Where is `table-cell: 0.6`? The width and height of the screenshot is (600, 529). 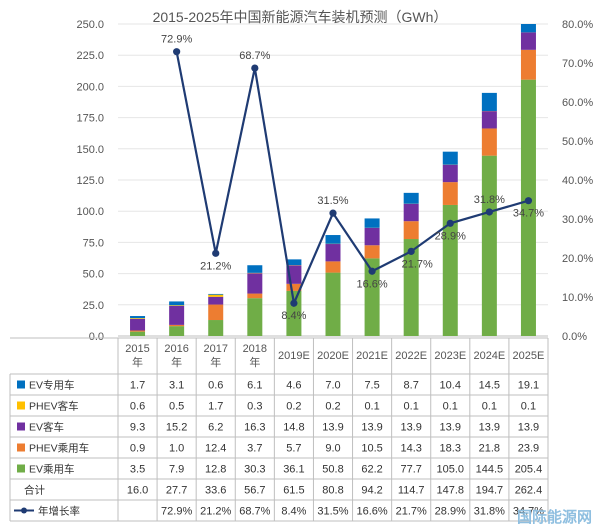 table-cell: 0.6 is located at coordinates (215, 386).